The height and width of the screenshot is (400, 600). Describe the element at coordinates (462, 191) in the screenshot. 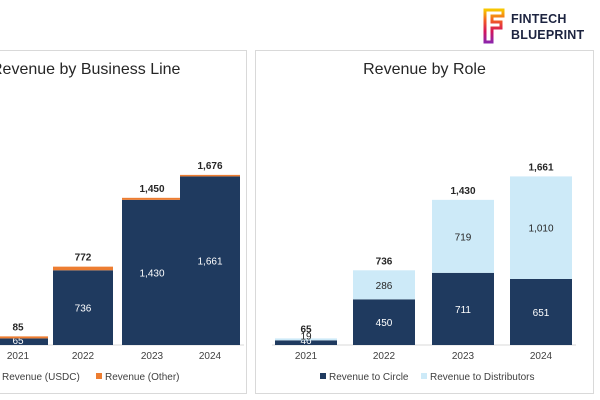

I see `total-label: 1,430` at that location.